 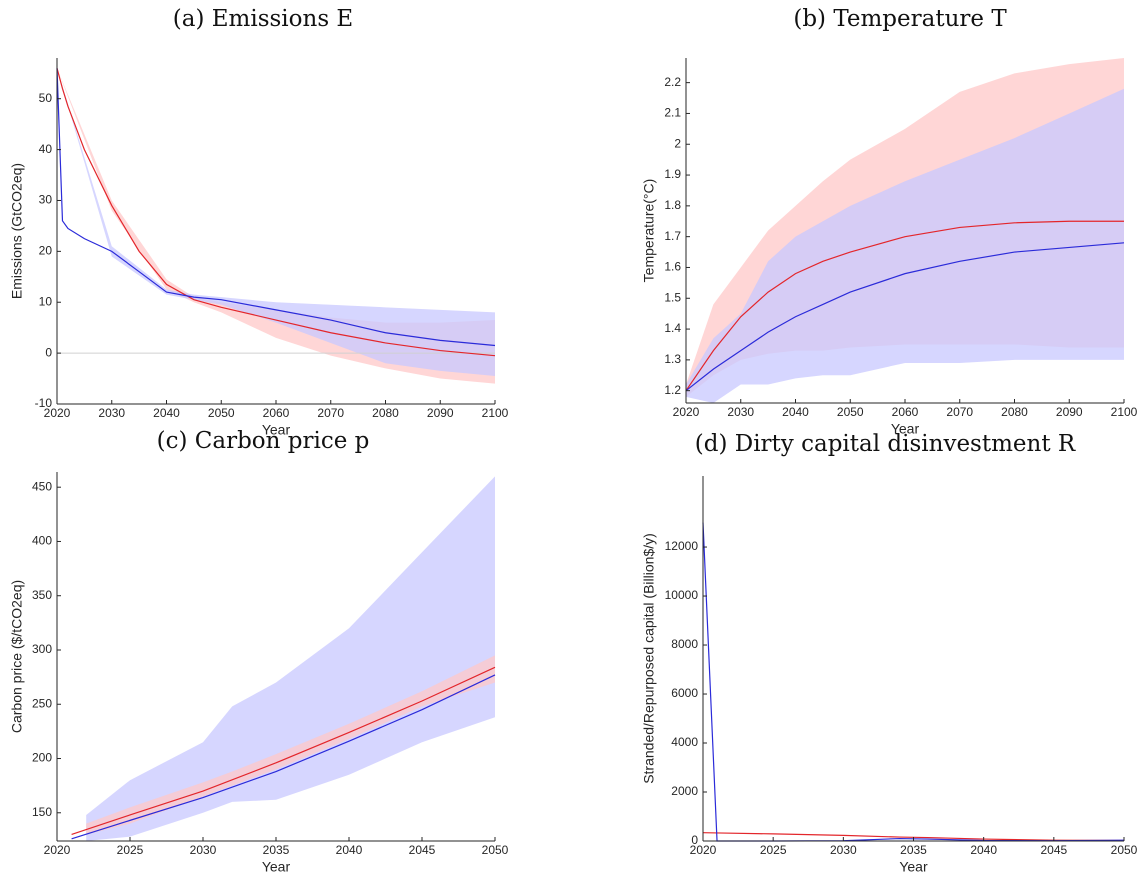 I want to click on y-tick-label: 1.8, so click(x=672, y=205).